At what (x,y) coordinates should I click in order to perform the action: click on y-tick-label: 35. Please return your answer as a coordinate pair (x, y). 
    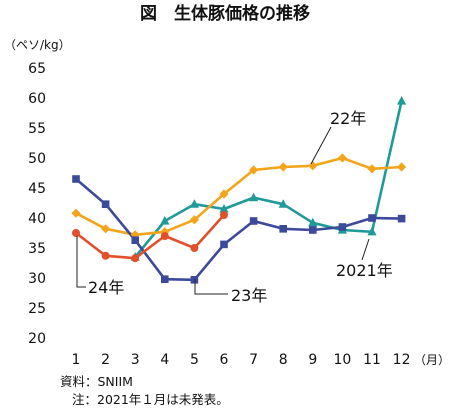
    Looking at the image, I should click on (37, 249).